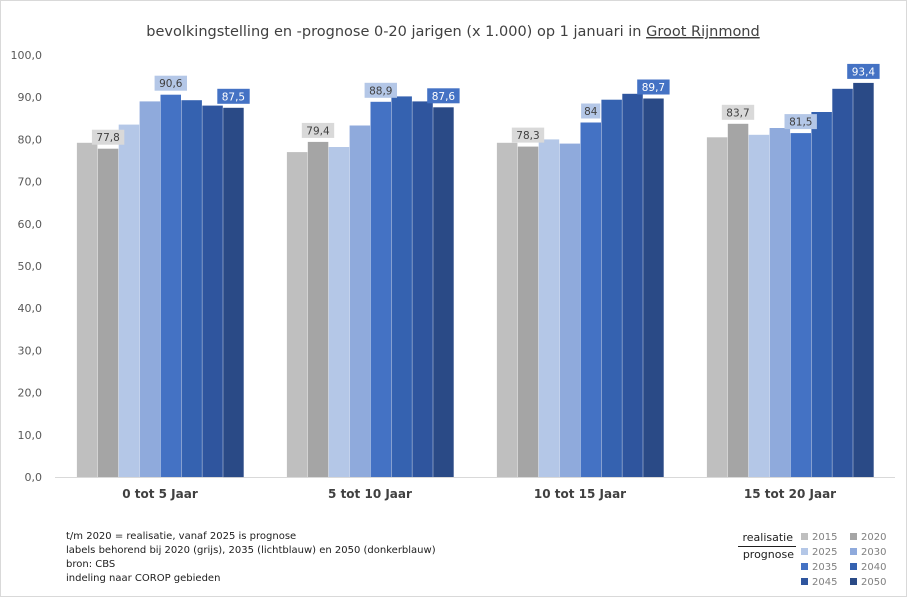 The image size is (907, 597). Describe the element at coordinates (767, 537) in the screenshot. I see `legend-group-realisatie: realisatie` at that location.